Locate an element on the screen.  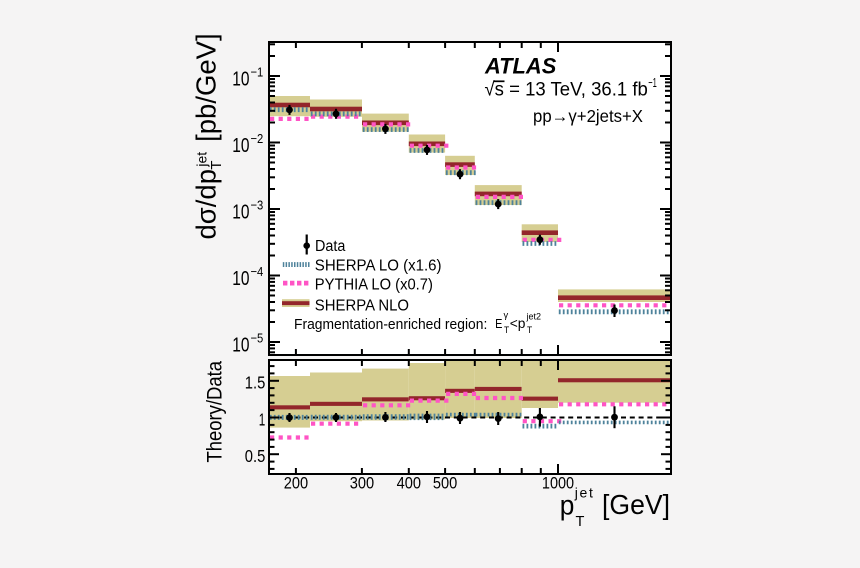
svg-text: 400 is located at coordinates (409, 483).